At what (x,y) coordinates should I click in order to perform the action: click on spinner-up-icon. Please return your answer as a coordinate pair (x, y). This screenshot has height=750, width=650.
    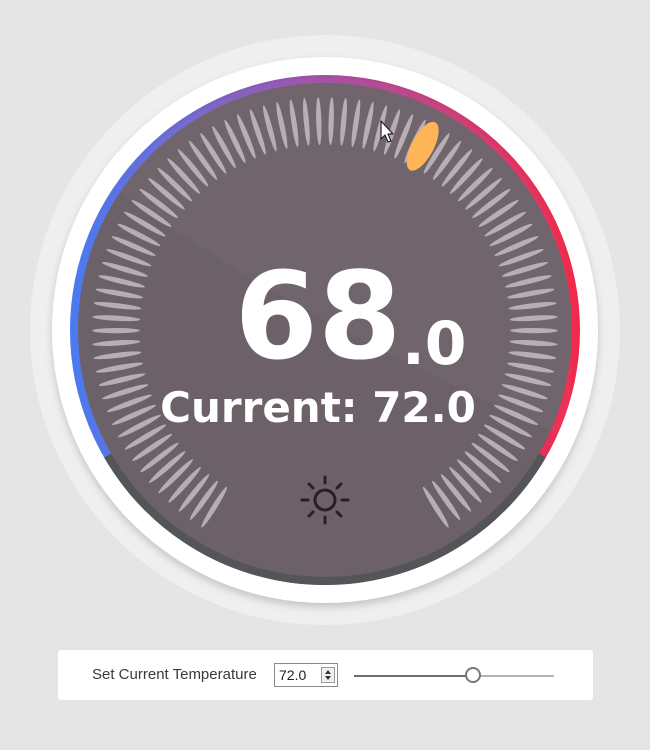
    Looking at the image, I should click on (328, 672).